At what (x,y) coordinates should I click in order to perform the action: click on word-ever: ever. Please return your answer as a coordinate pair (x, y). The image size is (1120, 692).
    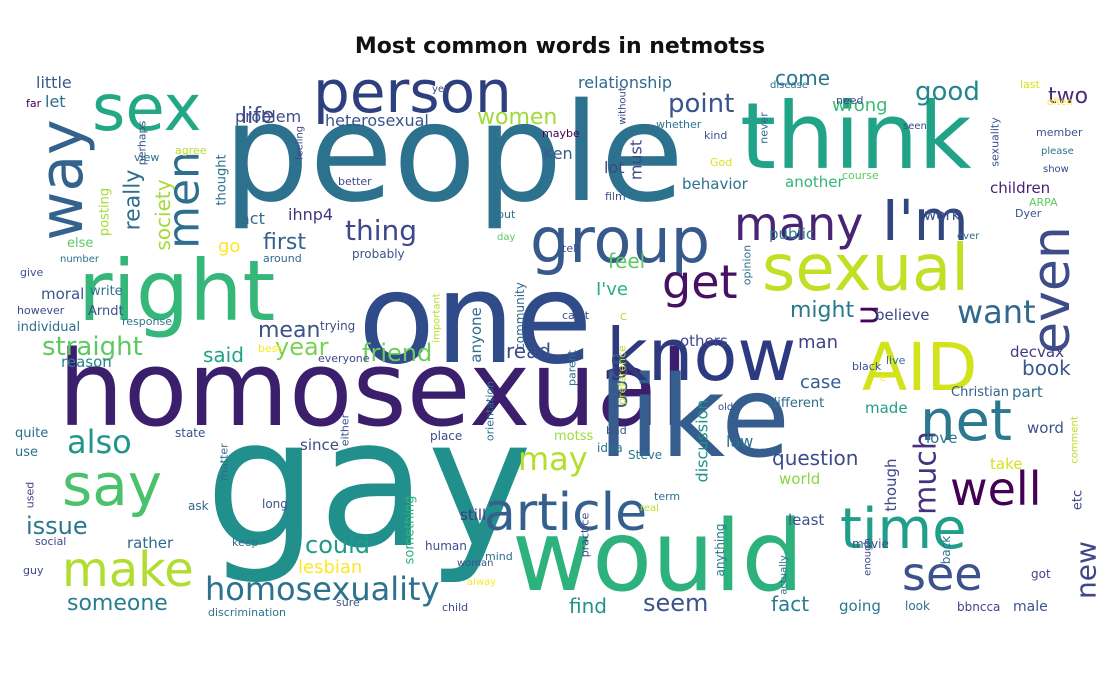
    Looking at the image, I should click on (968, 236).